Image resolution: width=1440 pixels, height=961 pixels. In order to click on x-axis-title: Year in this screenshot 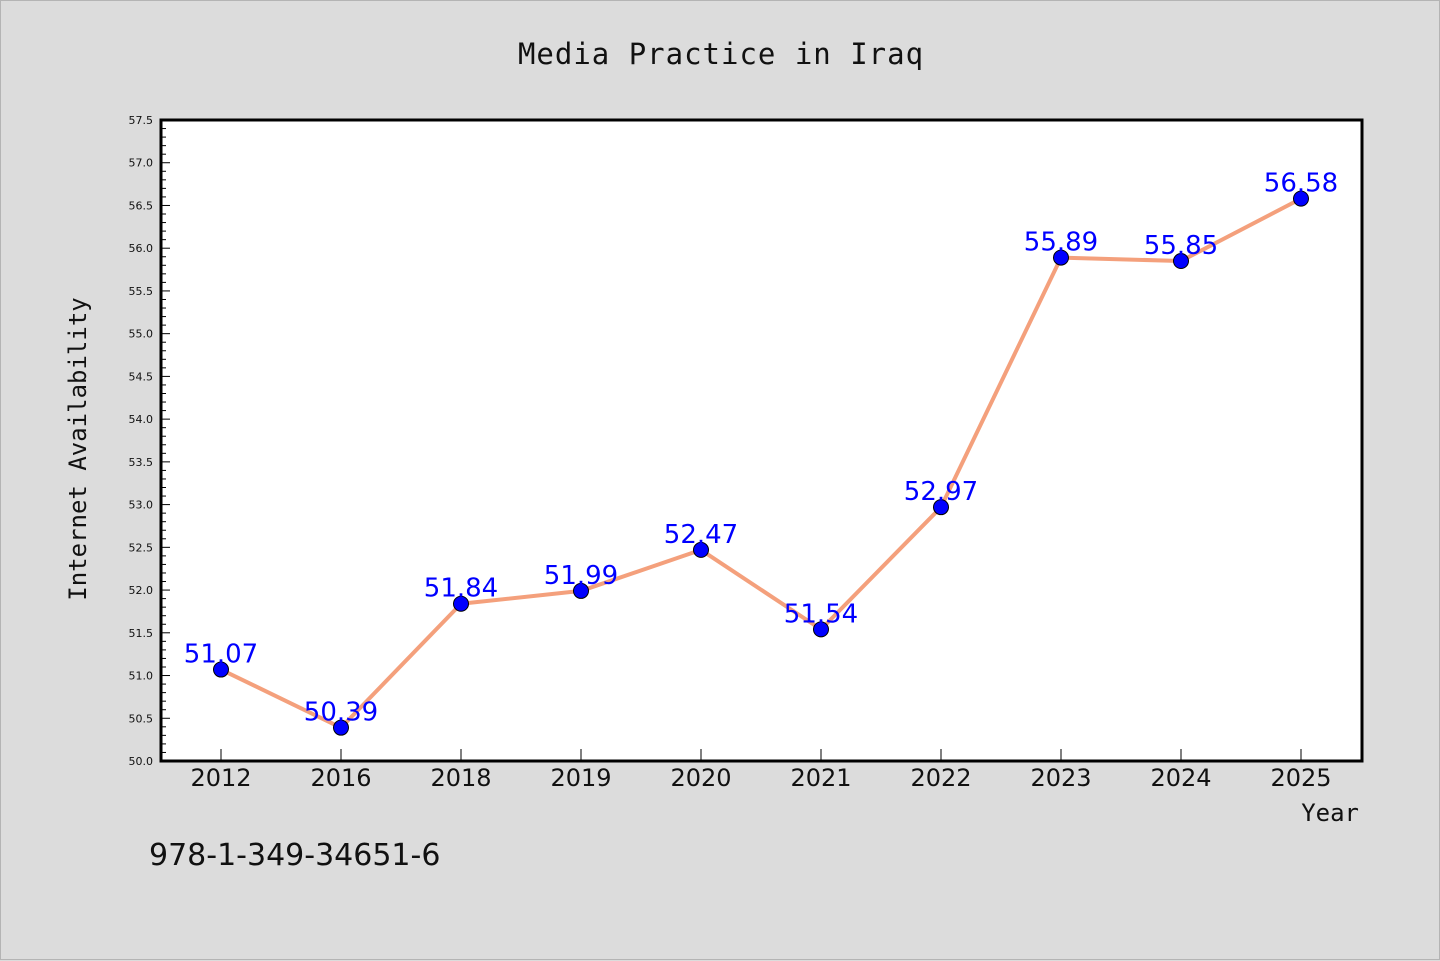, I will do `click(1330, 813)`.